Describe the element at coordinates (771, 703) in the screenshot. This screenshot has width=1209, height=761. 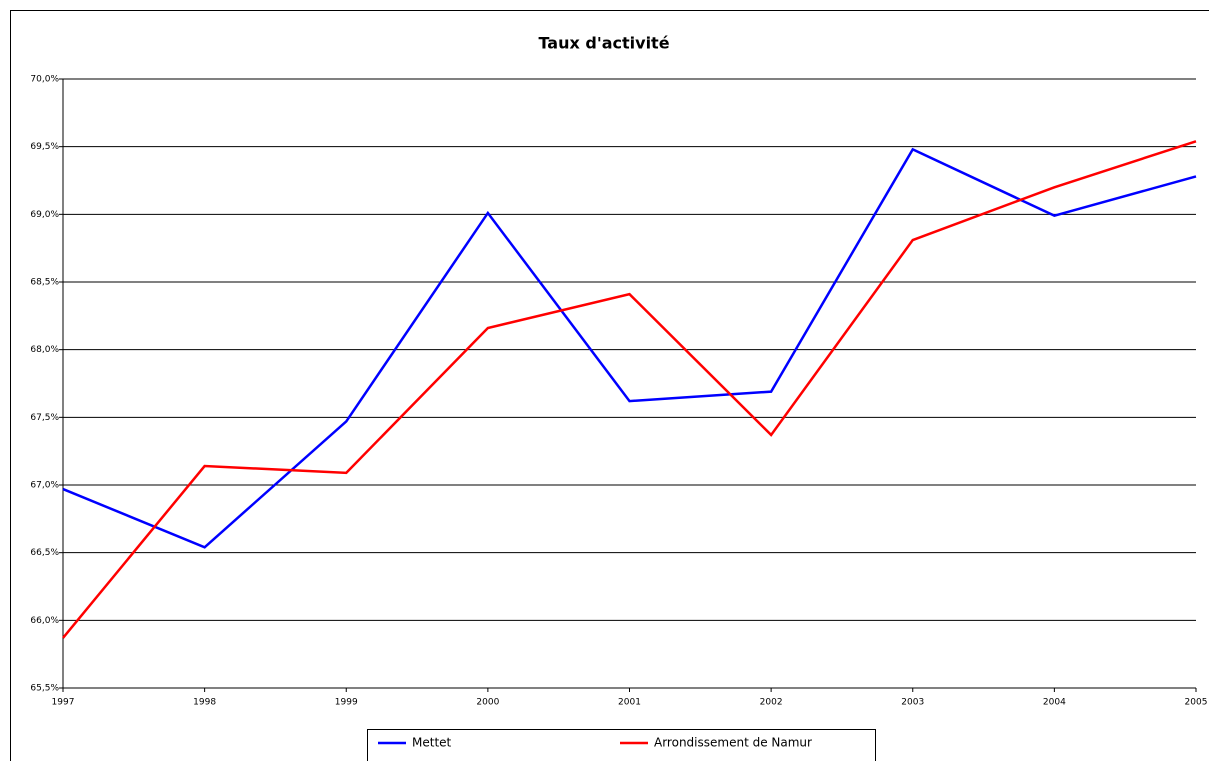
I see `x-tick-label: 2002` at that location.